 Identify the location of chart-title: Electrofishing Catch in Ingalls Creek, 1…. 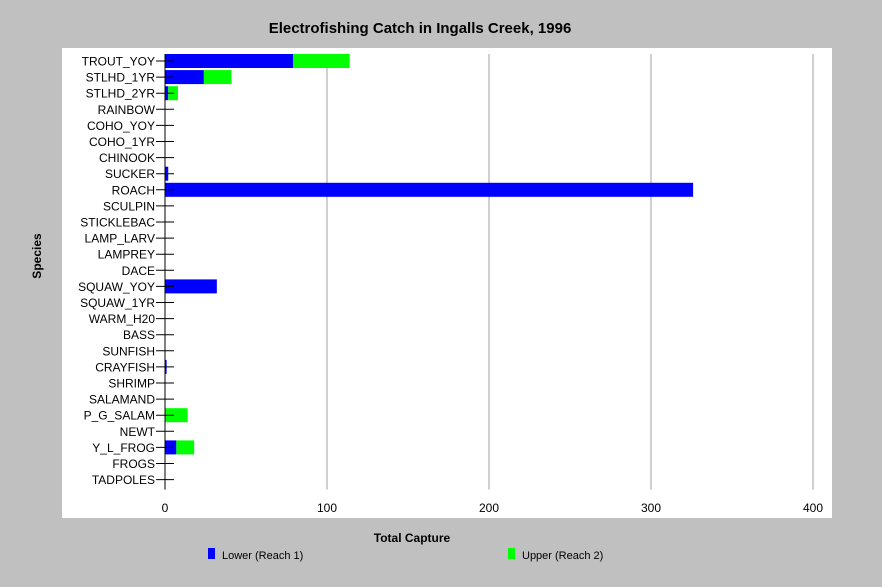
(420, 28).